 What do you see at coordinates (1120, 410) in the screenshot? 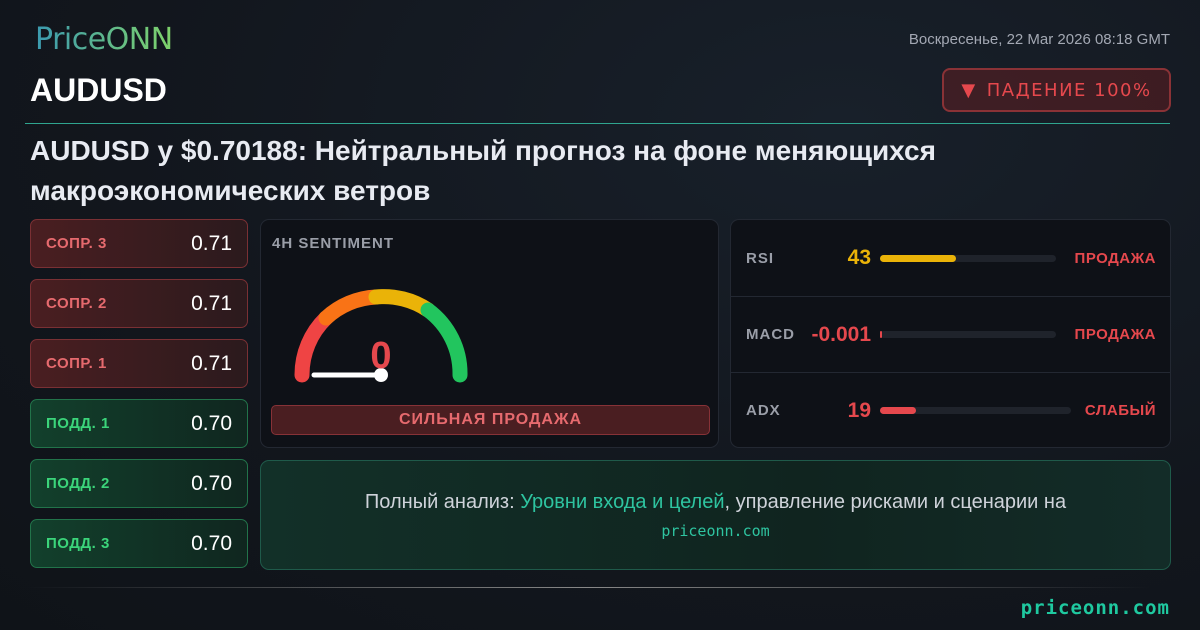
I see `indicator-signal: СЛАБЫЙ` at bounding box center [1120, 410].